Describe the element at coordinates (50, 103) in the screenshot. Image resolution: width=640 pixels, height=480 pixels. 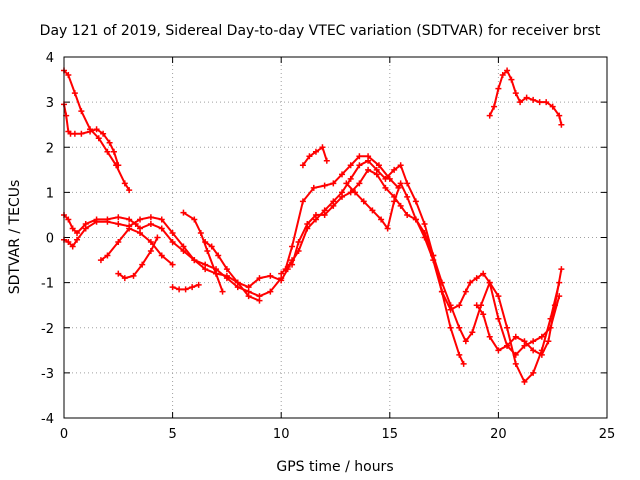
I see `y-tick-label: 3` at that location.